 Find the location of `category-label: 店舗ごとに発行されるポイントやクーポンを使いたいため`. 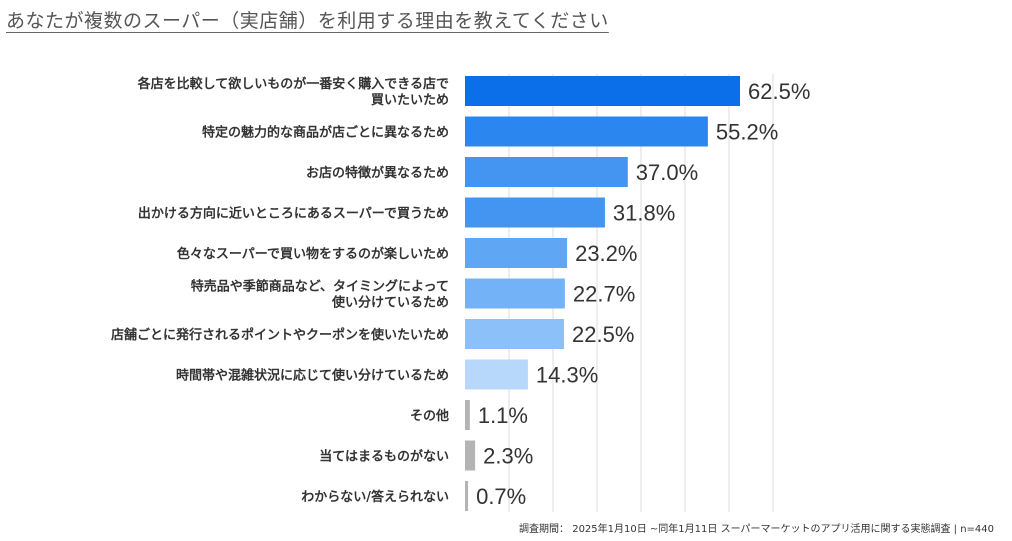

category-label: 店舗ごとに発行されるポイントやクーポンを使いたいため is located at coordinates (280, 335).